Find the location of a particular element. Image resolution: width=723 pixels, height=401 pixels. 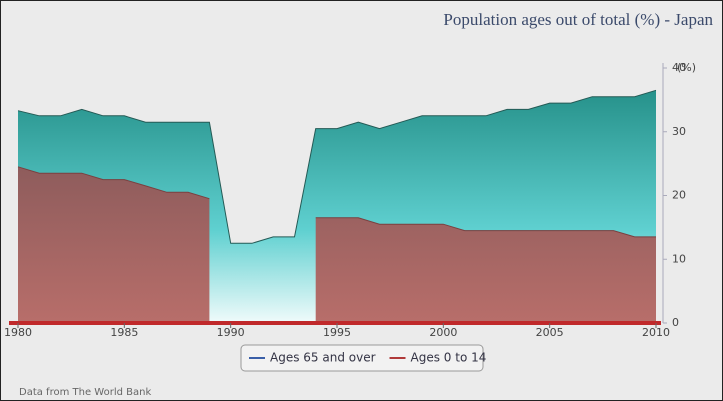

y-tick-label: 40 is located at coordinates (679, 67).